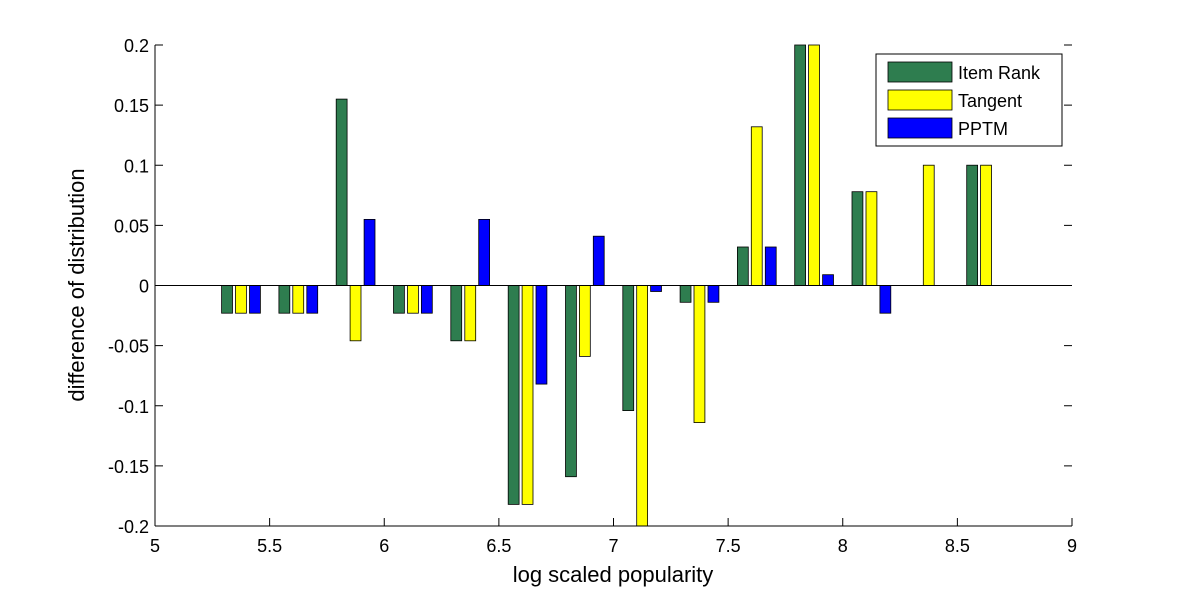  What do you see at coordinates (983, 129) in the screenshot?
I see `legend-label: PPTM` at bounding box center [983, 129].